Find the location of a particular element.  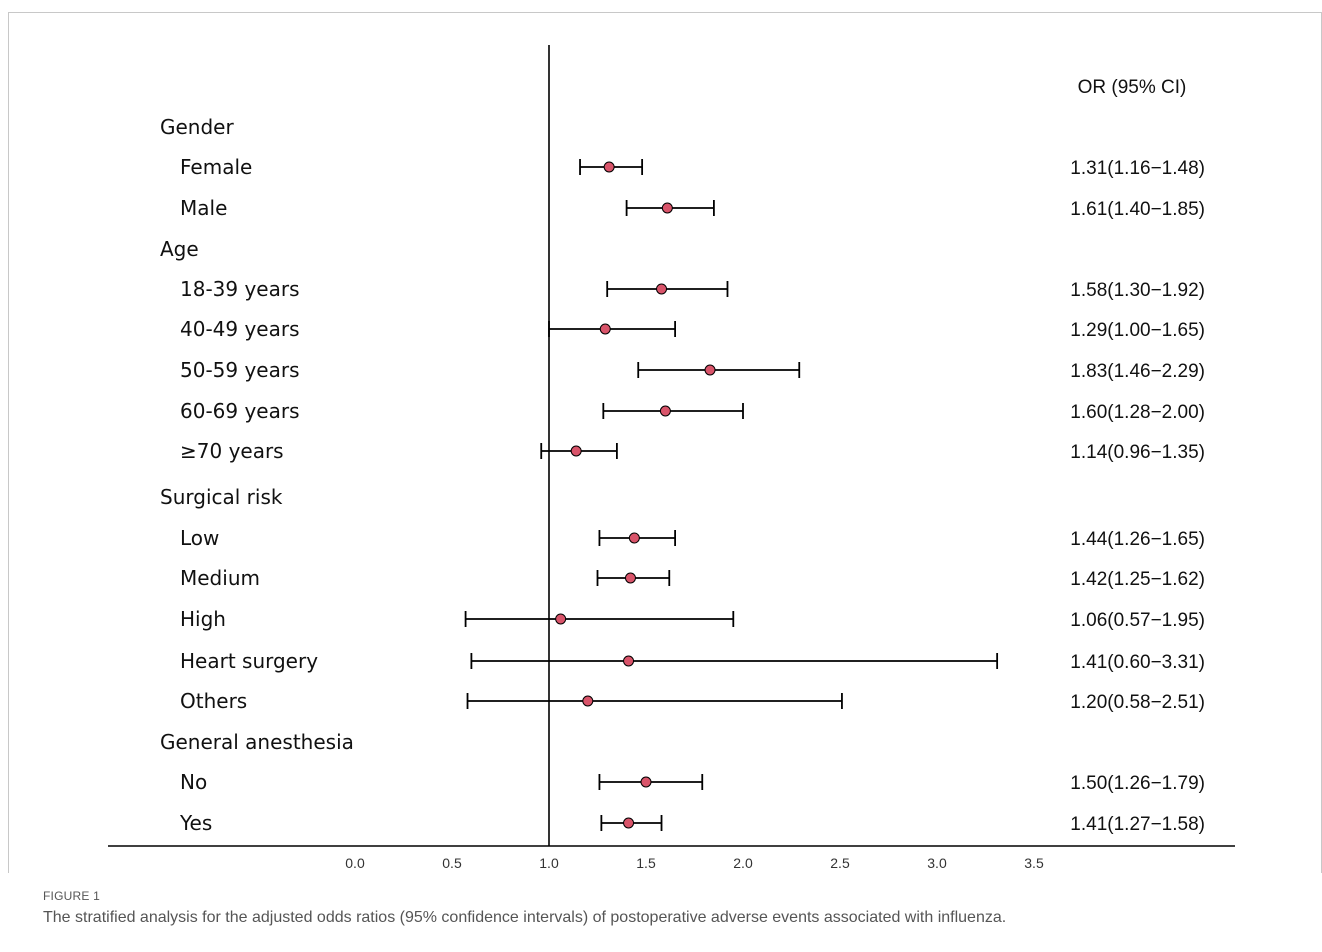

or-value-text: 1.50(1.26−1.79) is located at coordinates (1137, 783).